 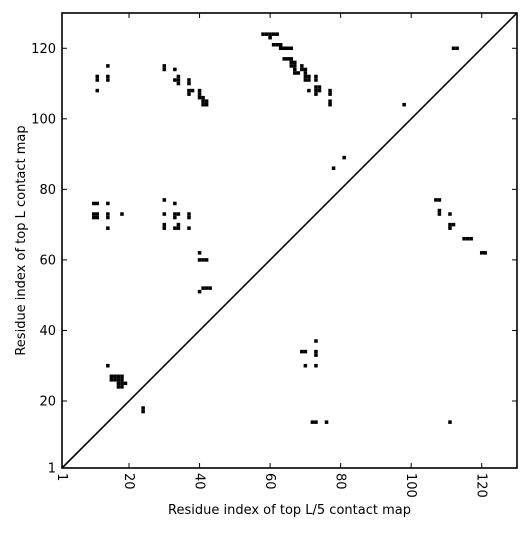 I want to click on x-tick-label-0: 1, so click(x=61, y=477).